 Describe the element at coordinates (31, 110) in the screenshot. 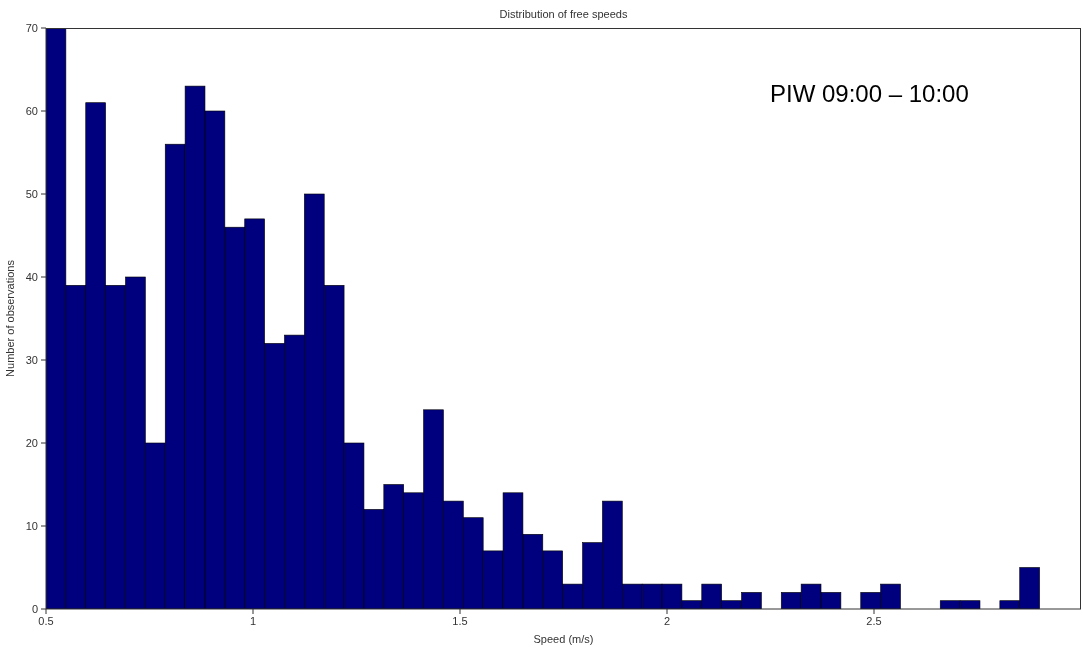

I see `y-tick-label: 60` at that location.